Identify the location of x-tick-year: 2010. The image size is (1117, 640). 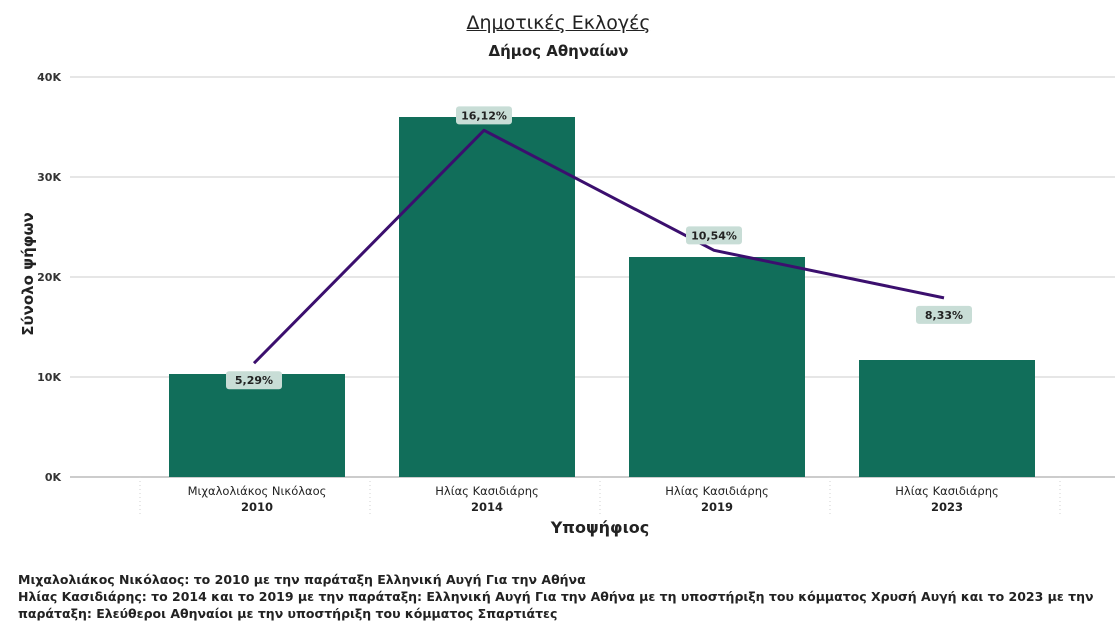
(257, 507).